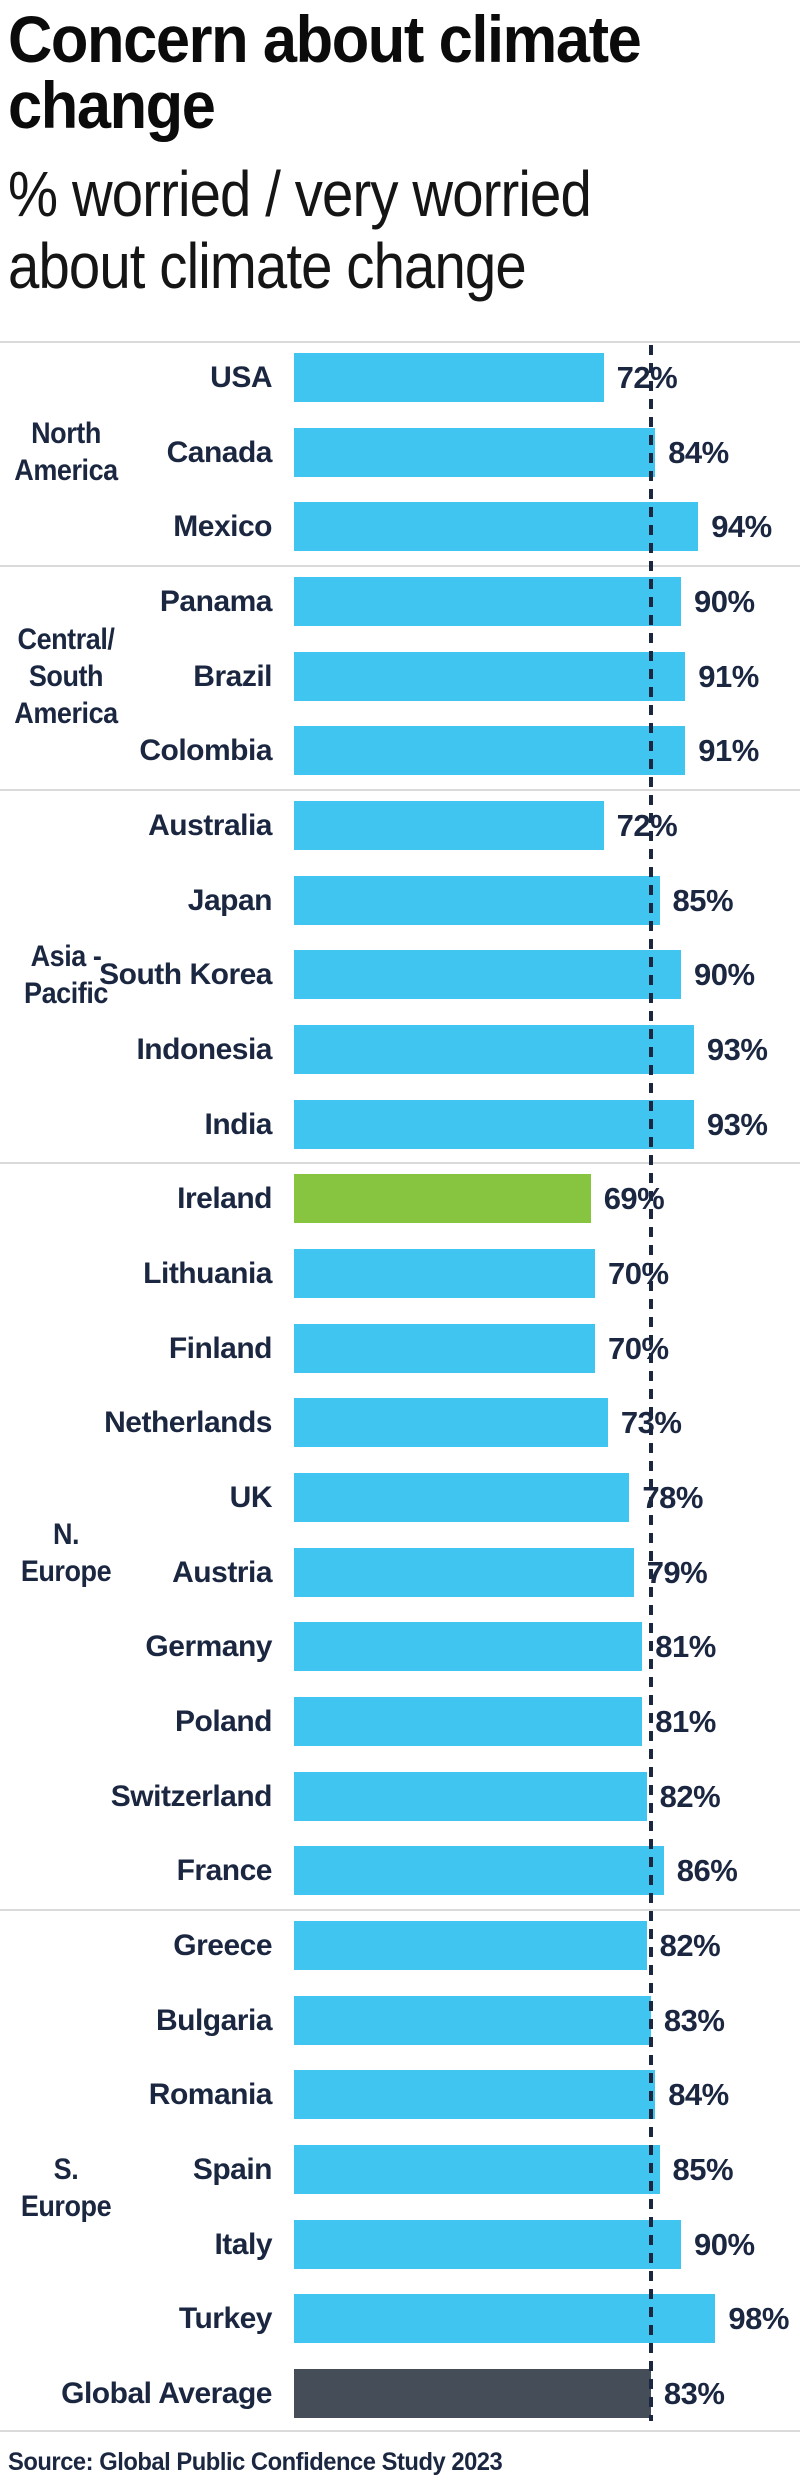  What do you see at coordinates (698, 2095) in the screenshot?
I see `value-label-romania: 84%` at bounding box center [698, 2095].